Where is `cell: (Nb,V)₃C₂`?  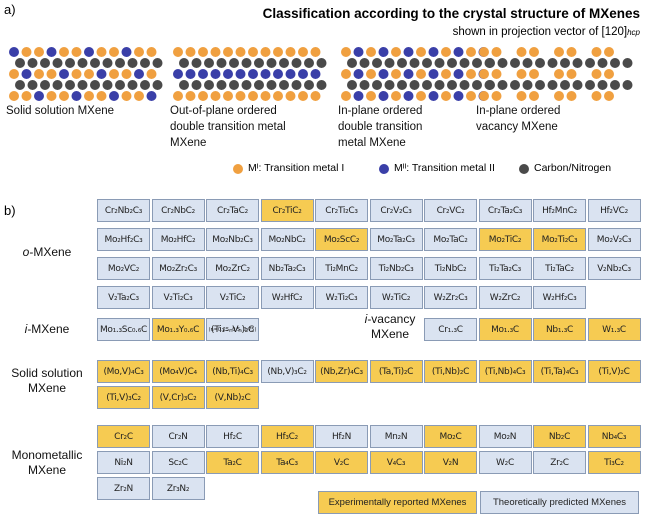 cell: (Nb,V)₃C₂ is located at coordinates (287, 371).